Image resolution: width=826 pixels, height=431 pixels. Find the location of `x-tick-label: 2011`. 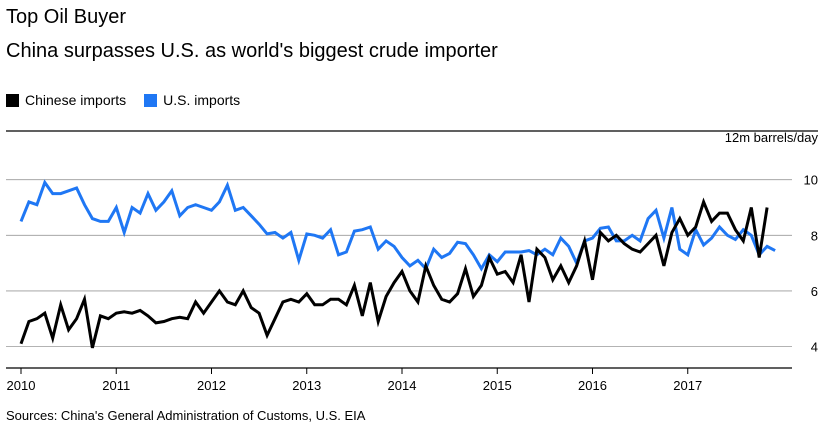

x-tick-label: 2011 is located at coordinates (116, 385).